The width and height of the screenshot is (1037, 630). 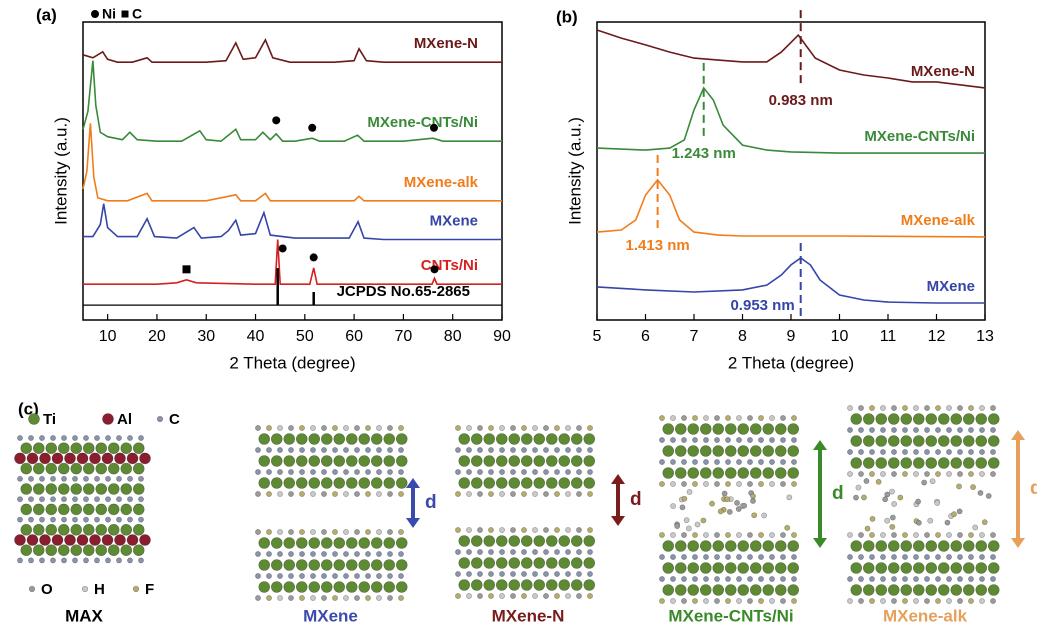 What do you see at coordinates (943, 71) in the screenshot?
I see `series-label: MXene-N` at bounding box center [943, 71].